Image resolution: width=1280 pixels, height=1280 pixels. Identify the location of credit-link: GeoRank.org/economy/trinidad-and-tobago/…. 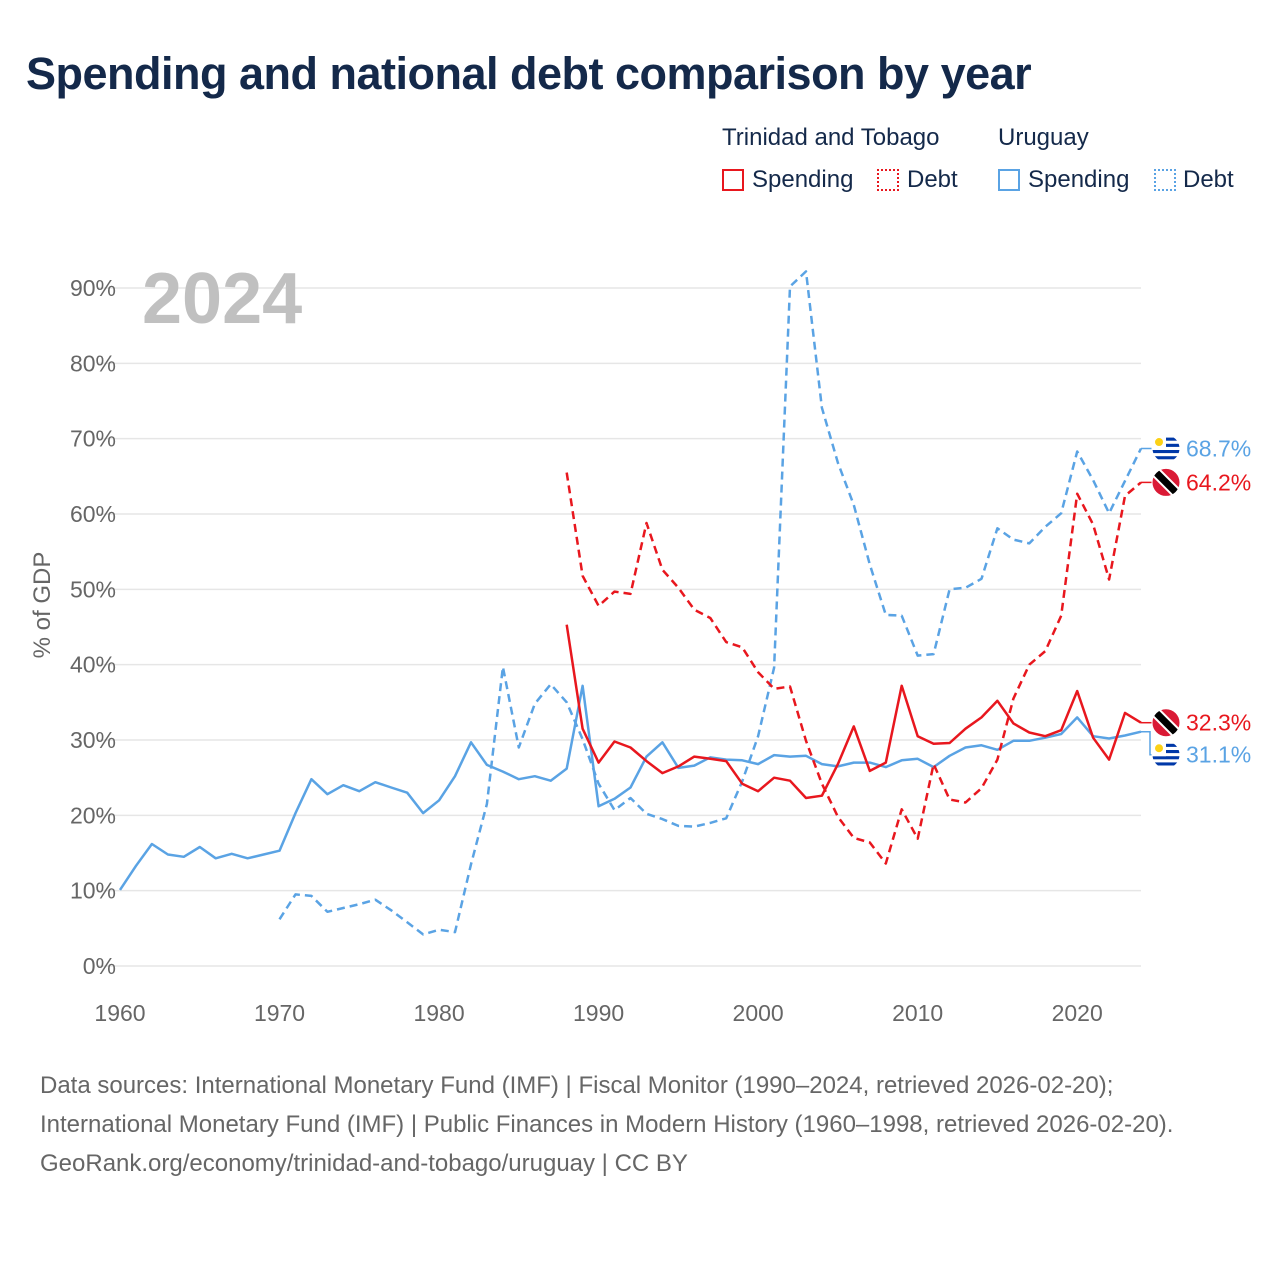
(364, 1163).